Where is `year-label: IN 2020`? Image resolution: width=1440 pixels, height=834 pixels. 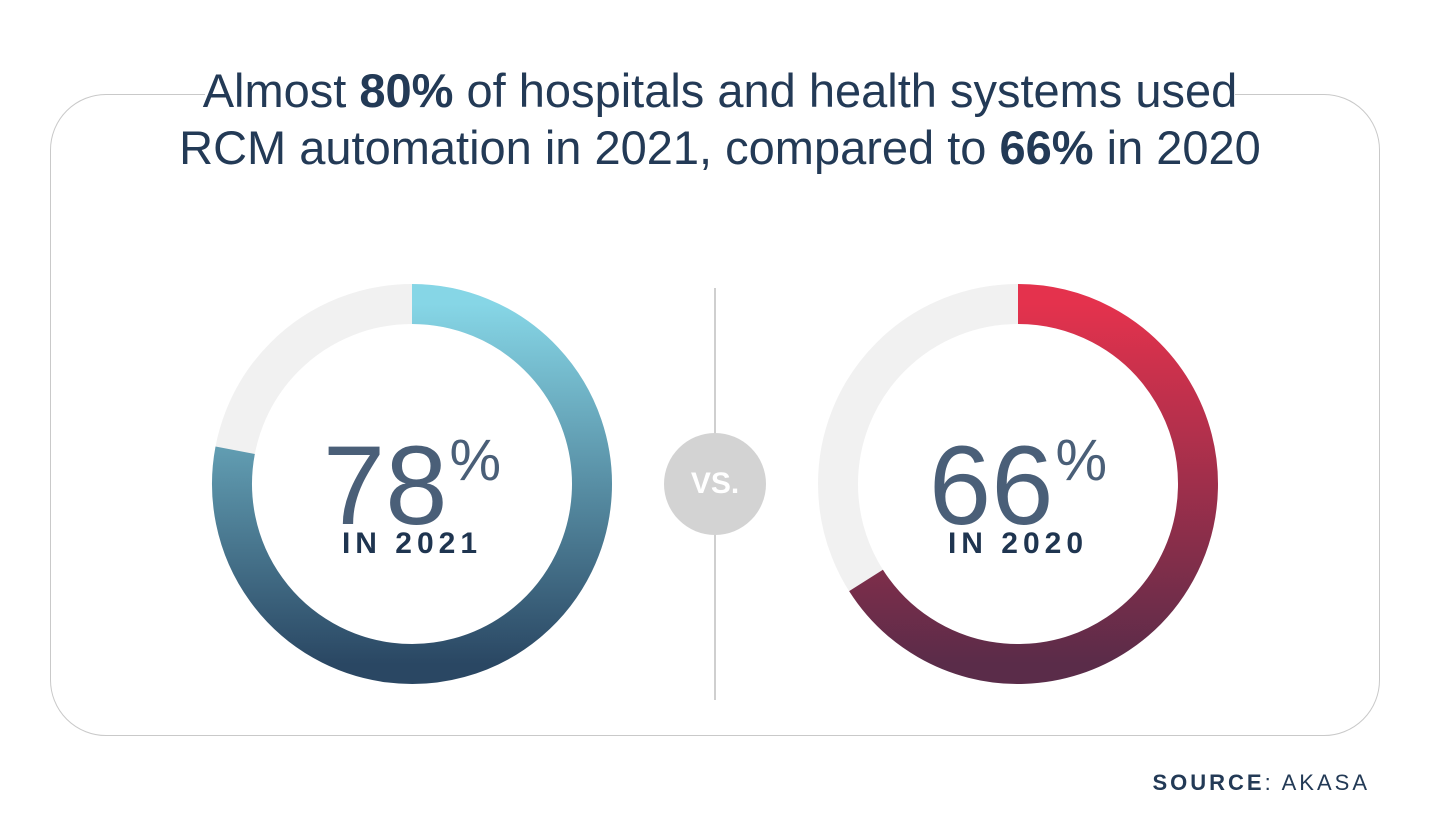
year-label: IN 2020 is located at coordinates (1018, 543).